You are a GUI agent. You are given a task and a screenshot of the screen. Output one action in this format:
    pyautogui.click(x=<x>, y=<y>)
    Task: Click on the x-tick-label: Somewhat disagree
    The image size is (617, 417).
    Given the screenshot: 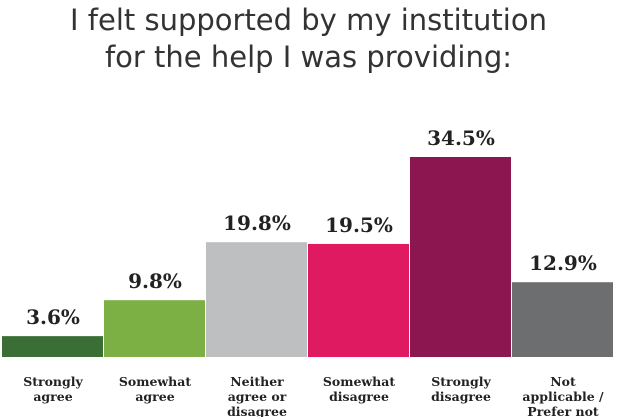 What is the action you would take?
    pyautogui.click(x=359, y=389)
    